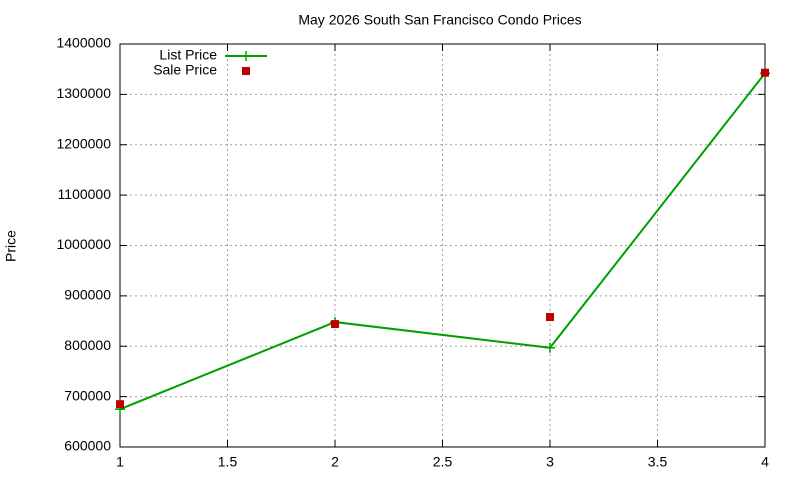  Describe the element at coordinates (87, 395) in the screenshot. I see `y-tick-label: 700000` at that location.